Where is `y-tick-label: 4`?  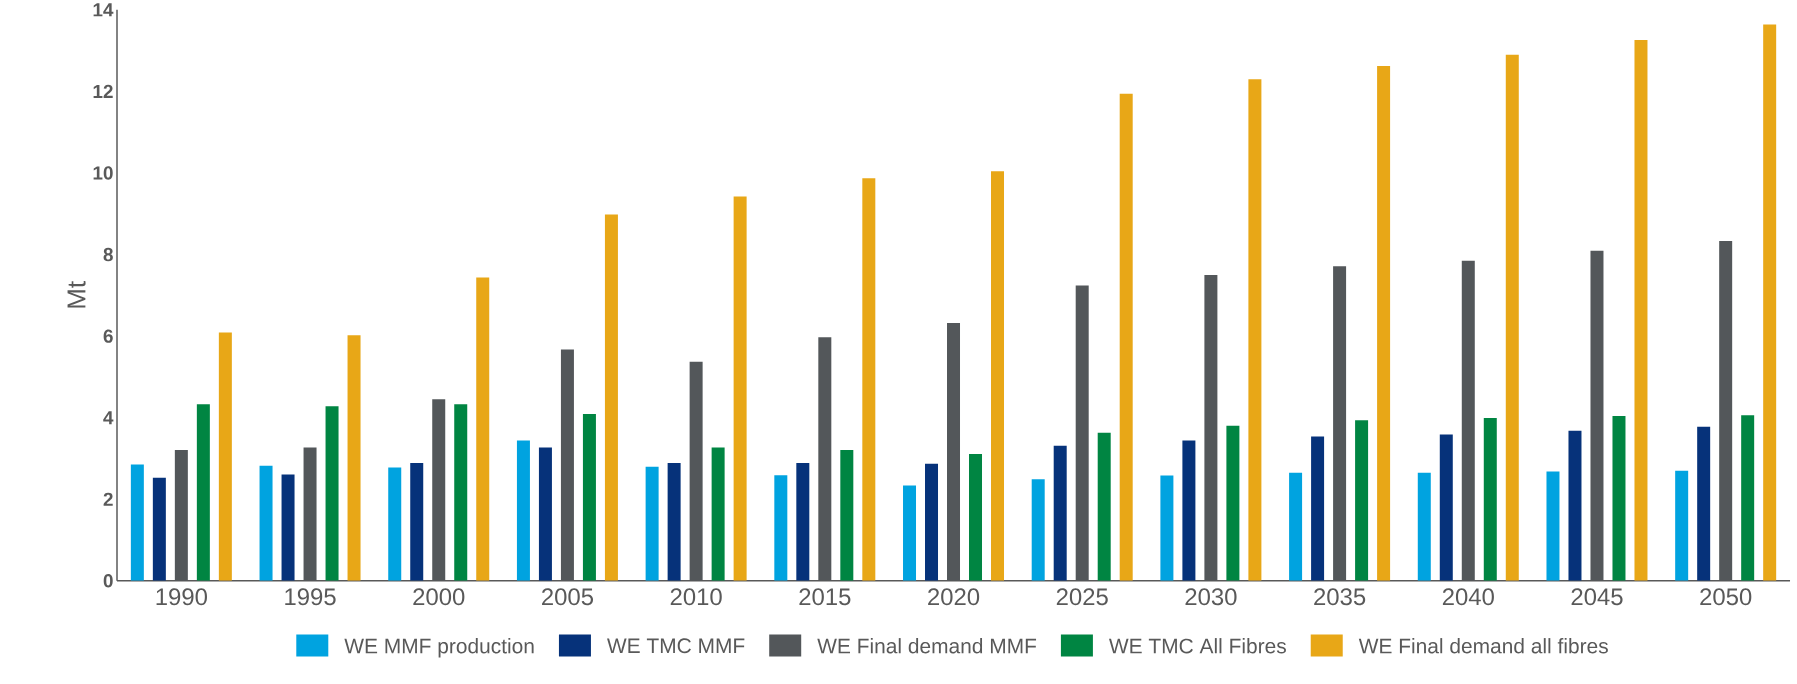
y-tick-label: 4 is located at coordinates (108, 418).